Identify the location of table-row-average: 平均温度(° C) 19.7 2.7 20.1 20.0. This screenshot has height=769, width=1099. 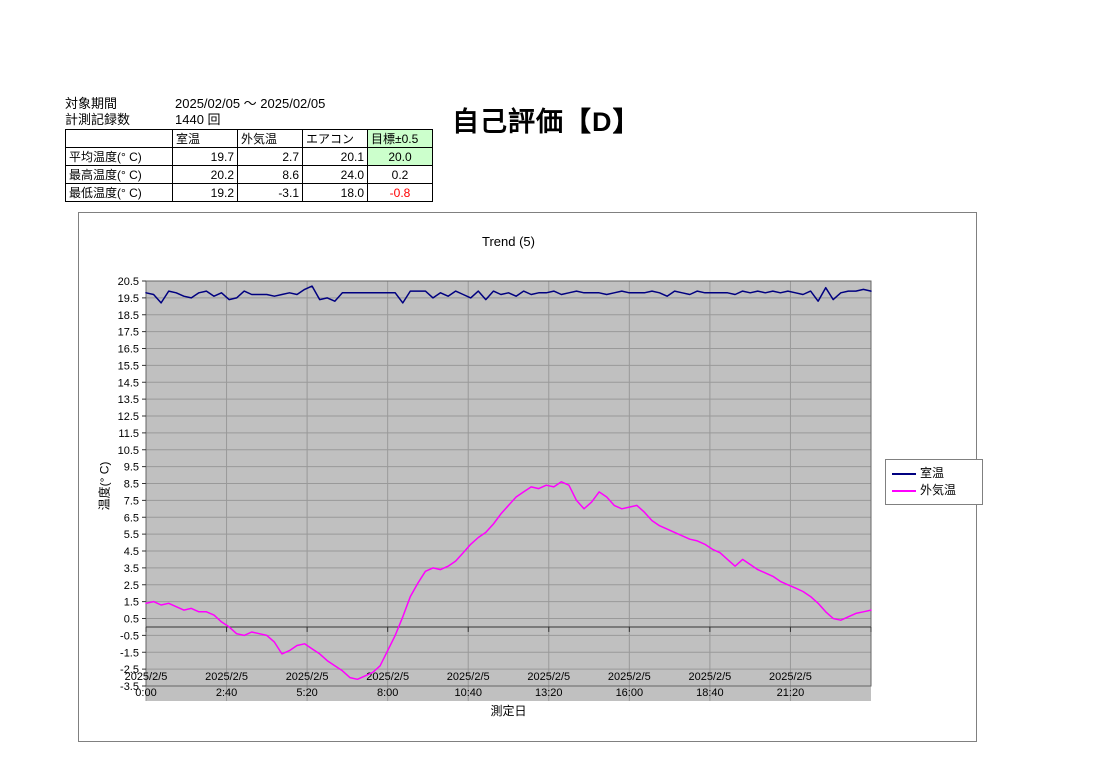
(249, 156).